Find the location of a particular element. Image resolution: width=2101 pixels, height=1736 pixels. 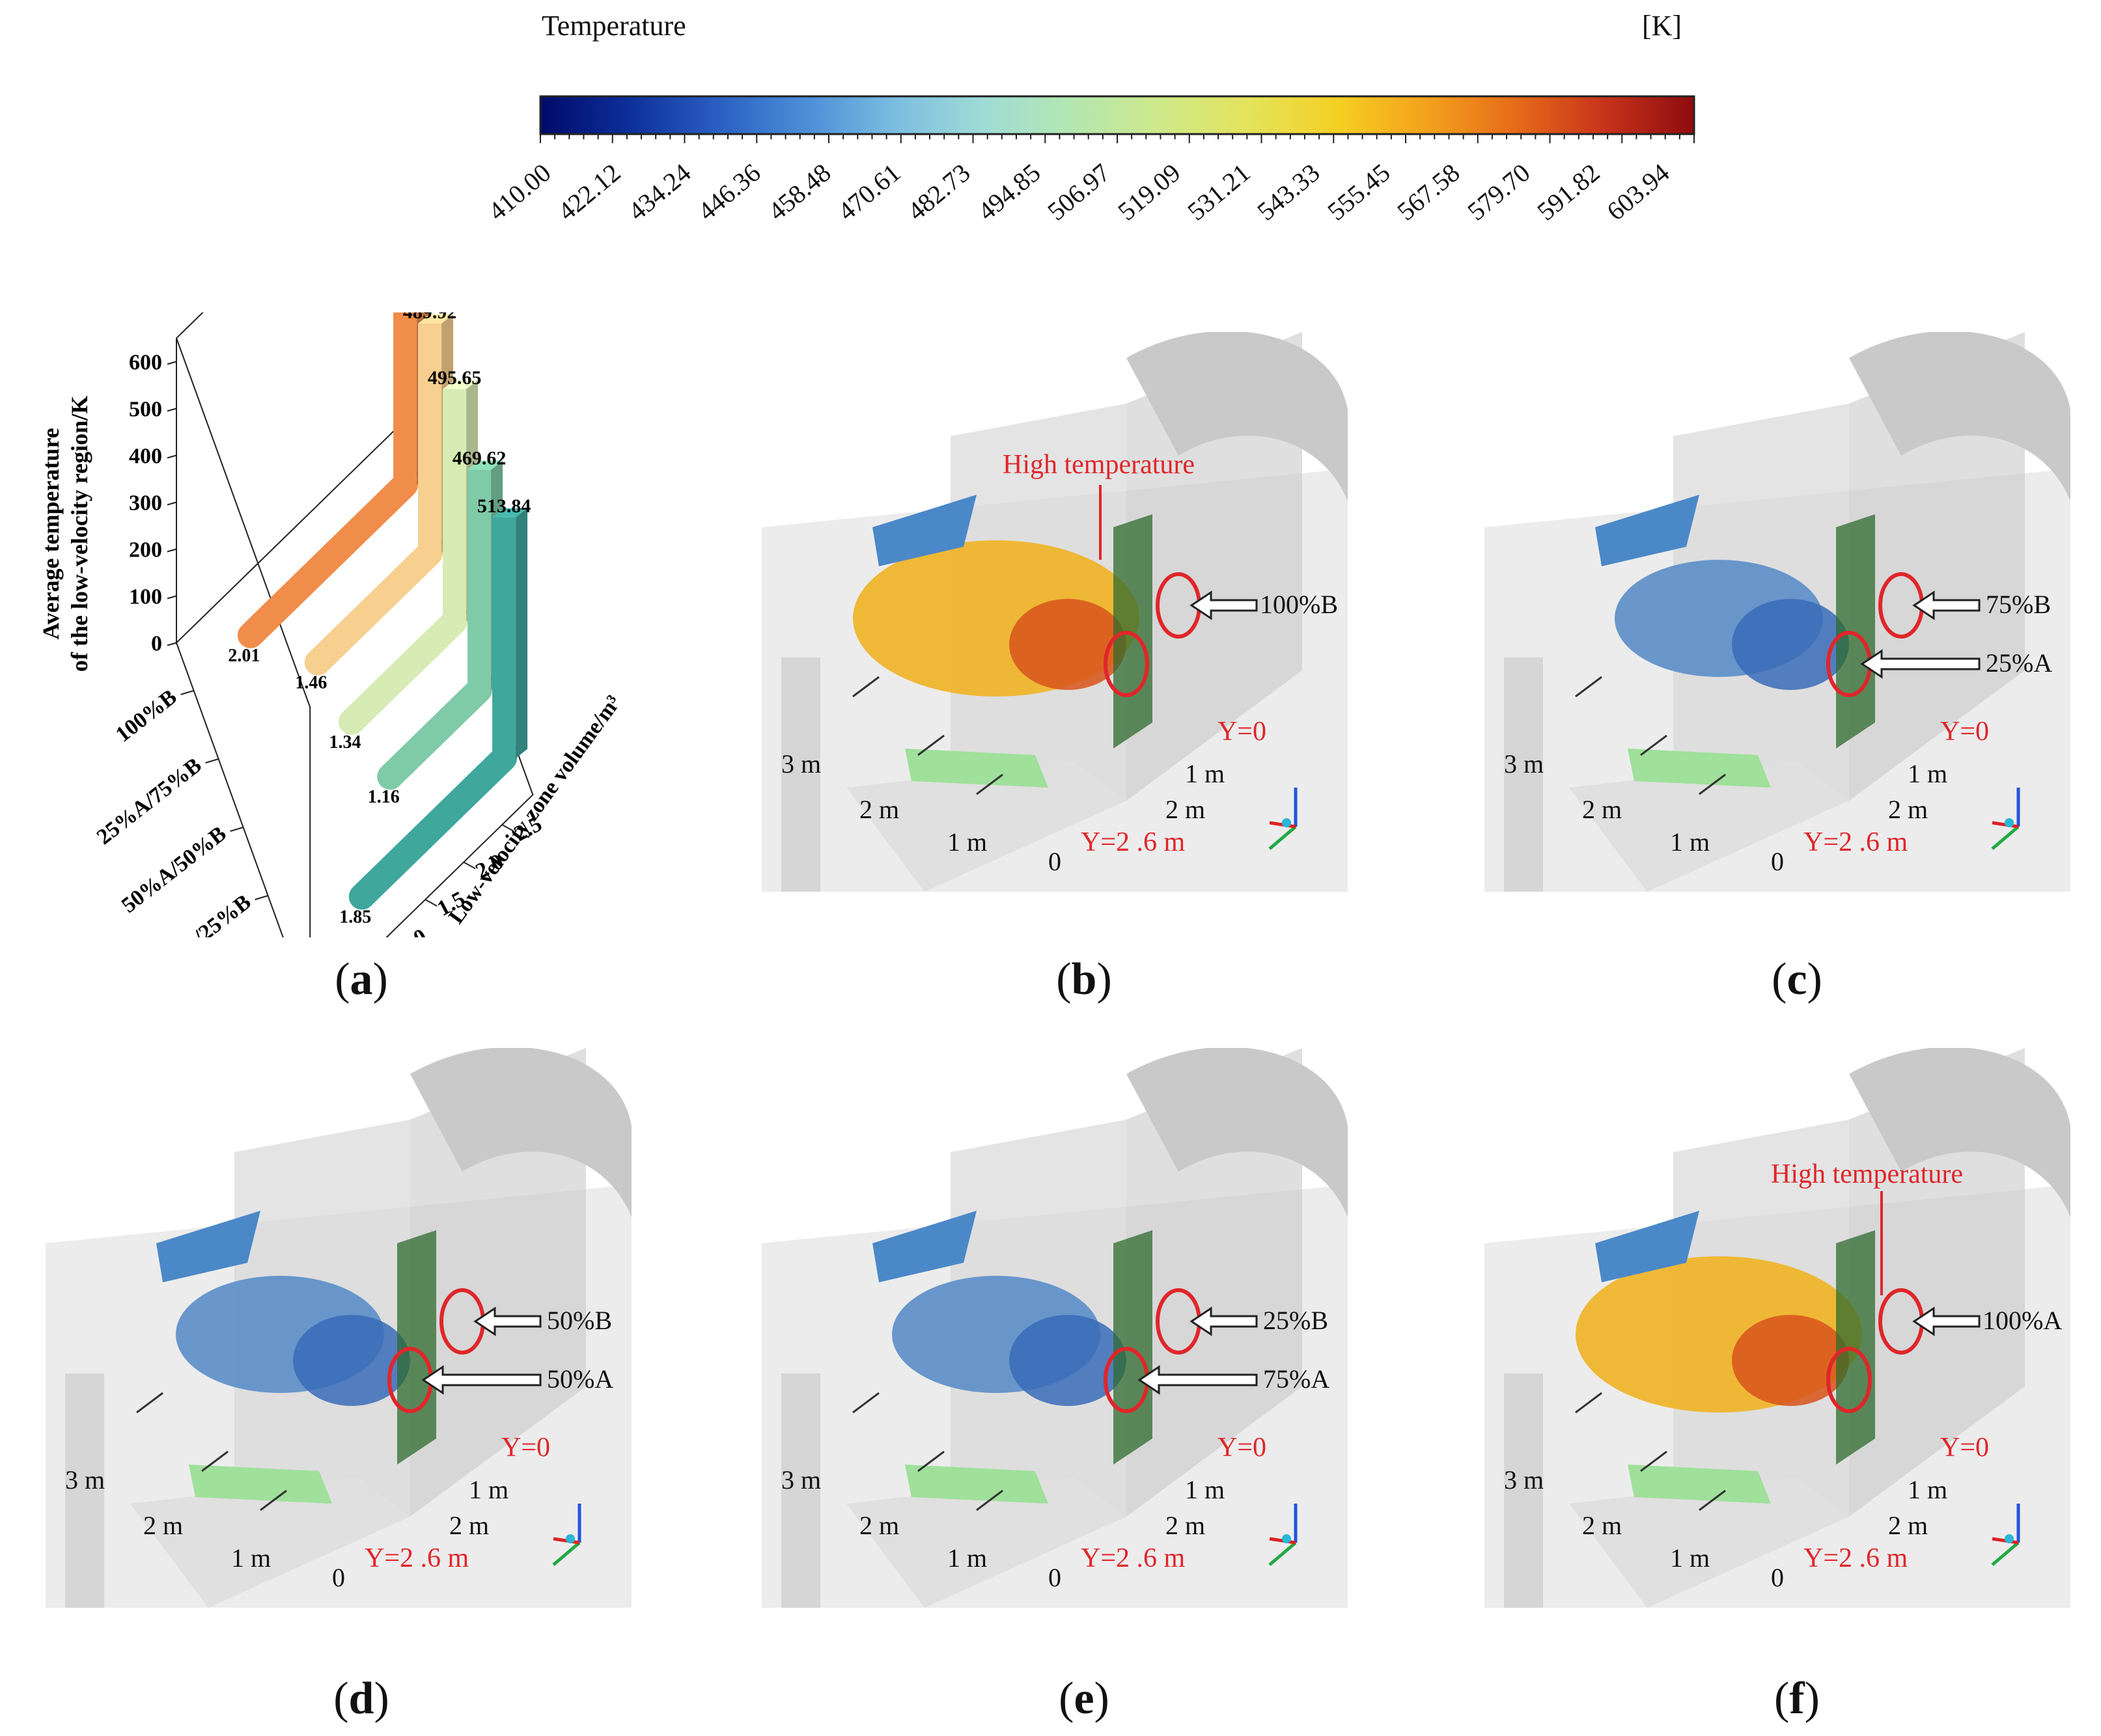

z-tick-label: 600 is located at coordinates (145, 363).